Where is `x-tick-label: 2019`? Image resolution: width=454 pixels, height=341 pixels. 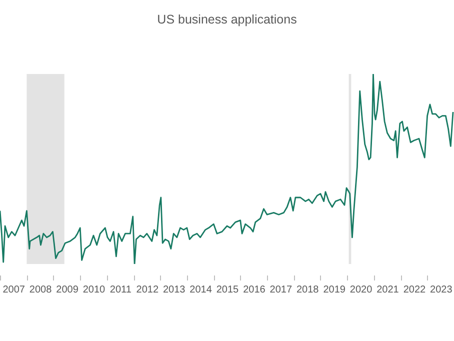 x-tick-label: 2019 is located at coordinates (334, 290).